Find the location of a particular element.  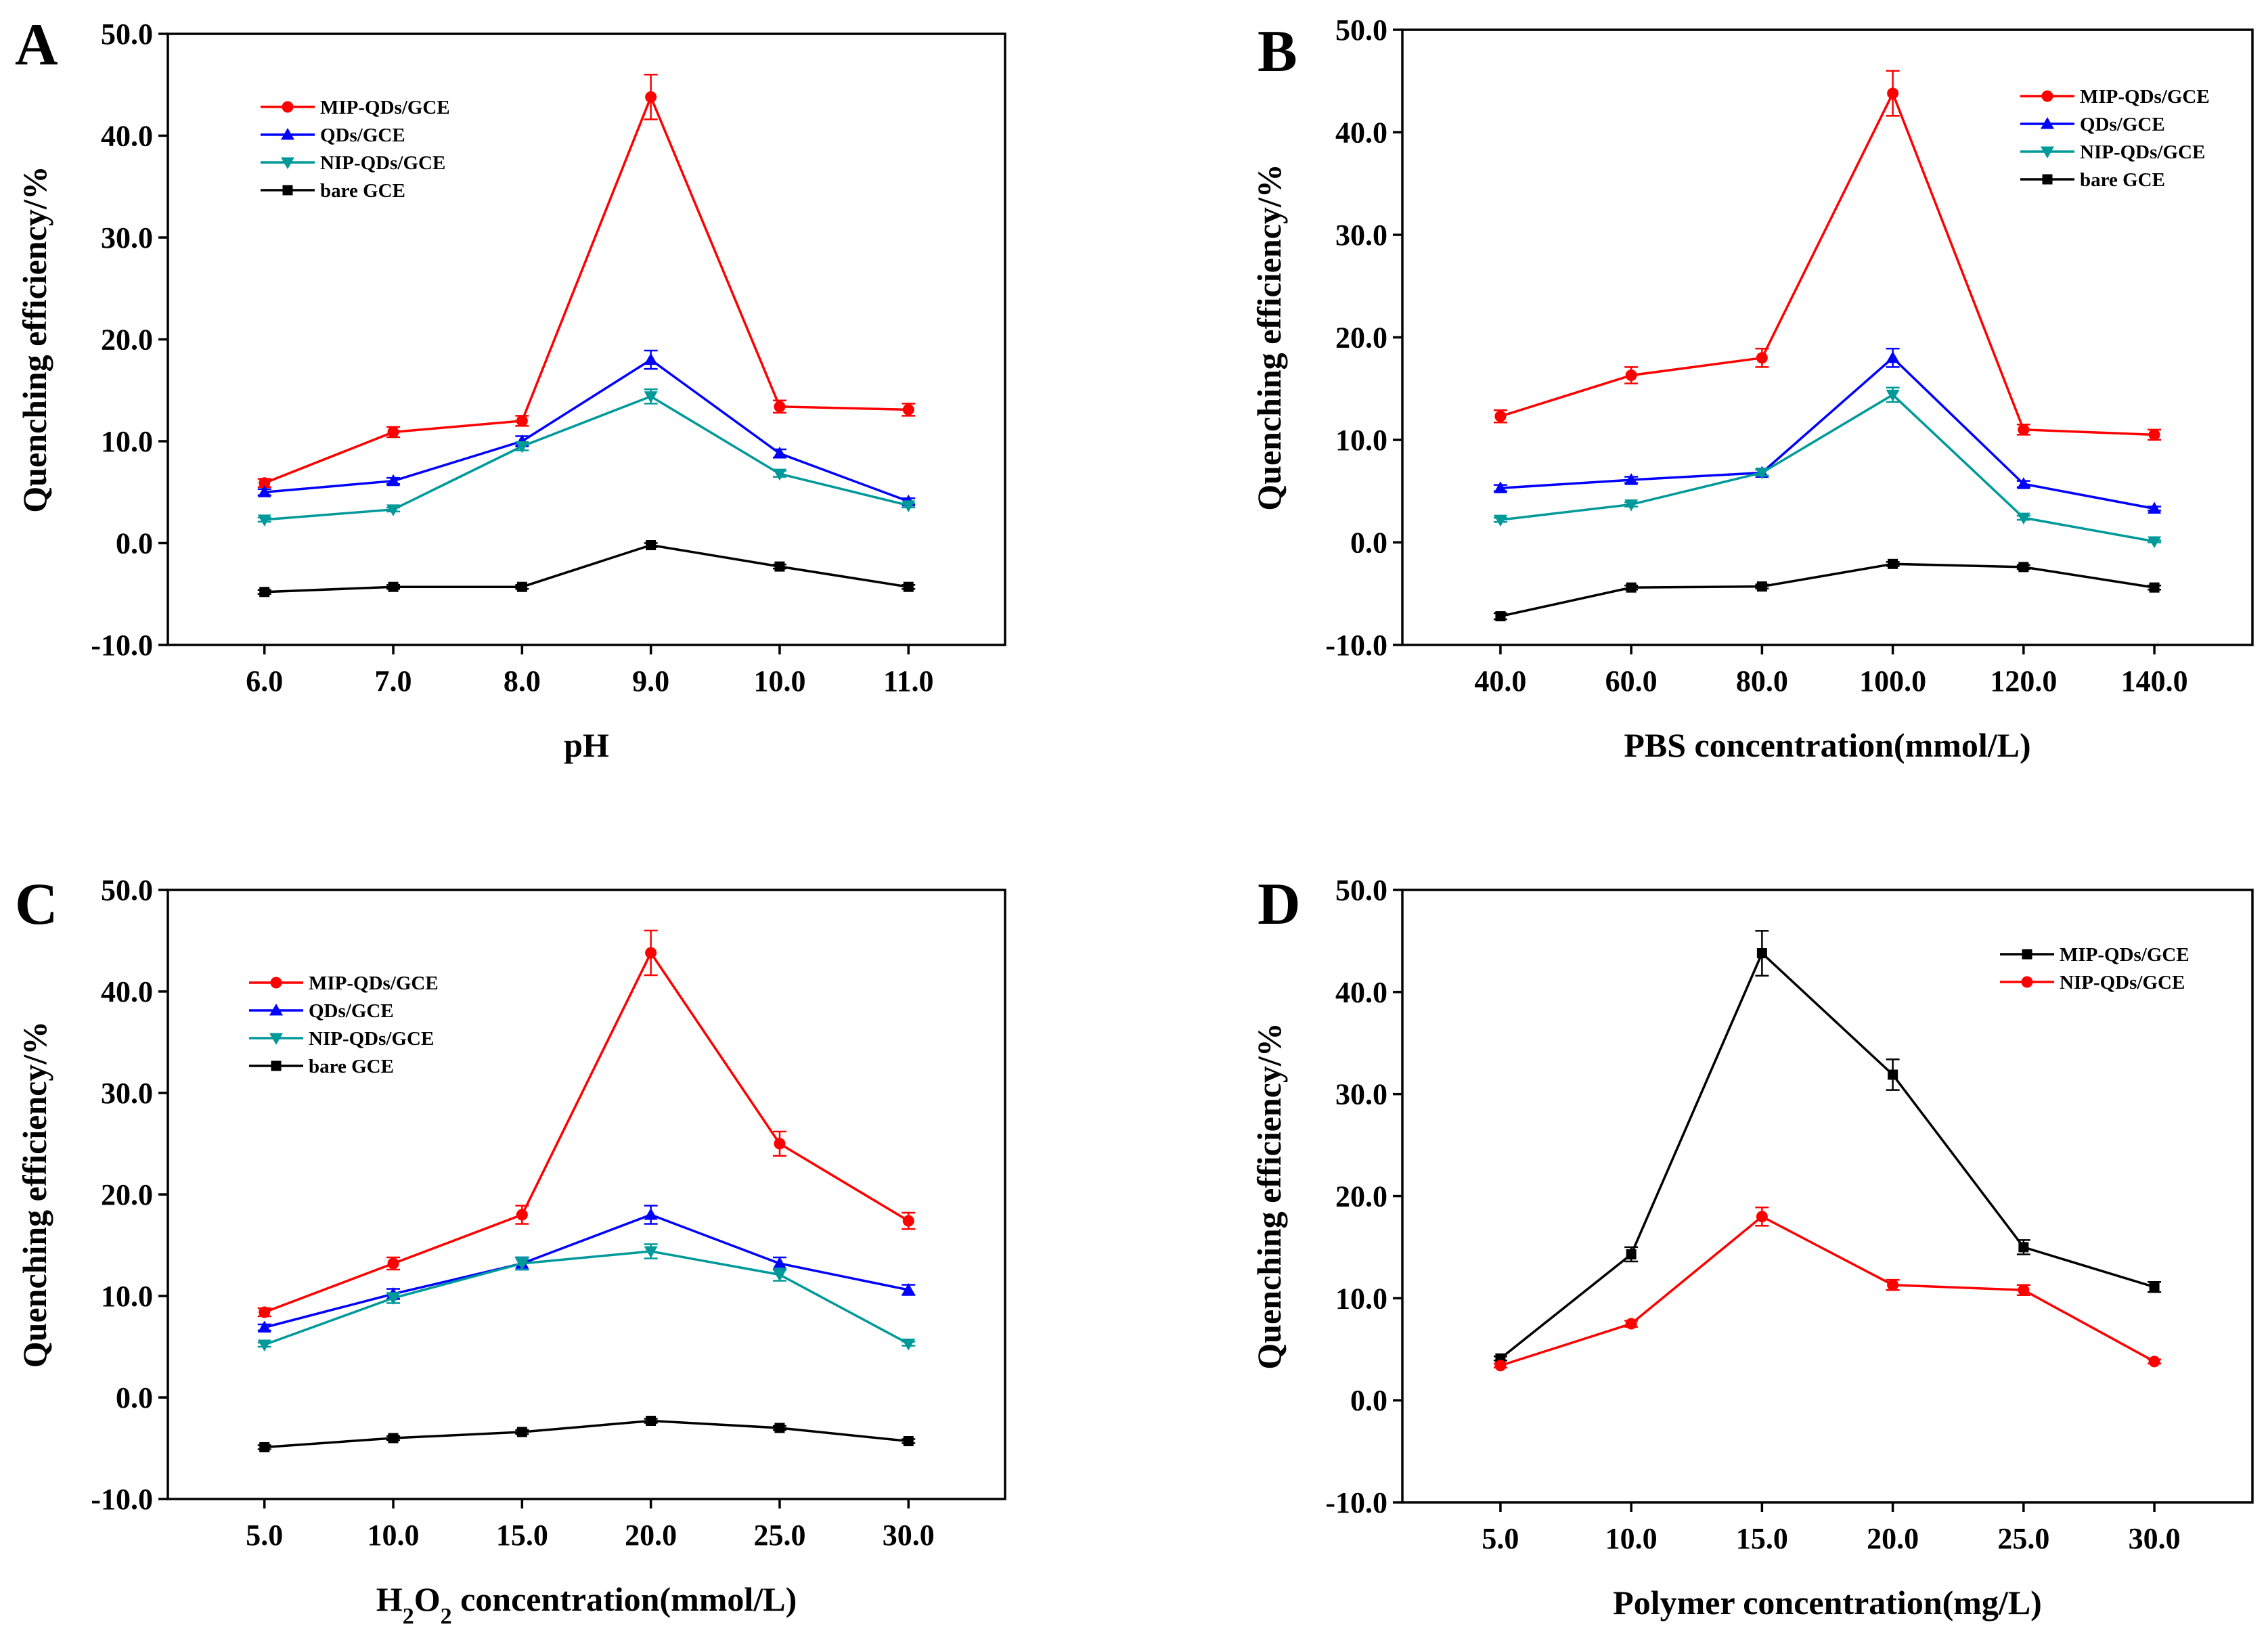

x-tick-label: 60.0 is located at coordinates (1631, 681).